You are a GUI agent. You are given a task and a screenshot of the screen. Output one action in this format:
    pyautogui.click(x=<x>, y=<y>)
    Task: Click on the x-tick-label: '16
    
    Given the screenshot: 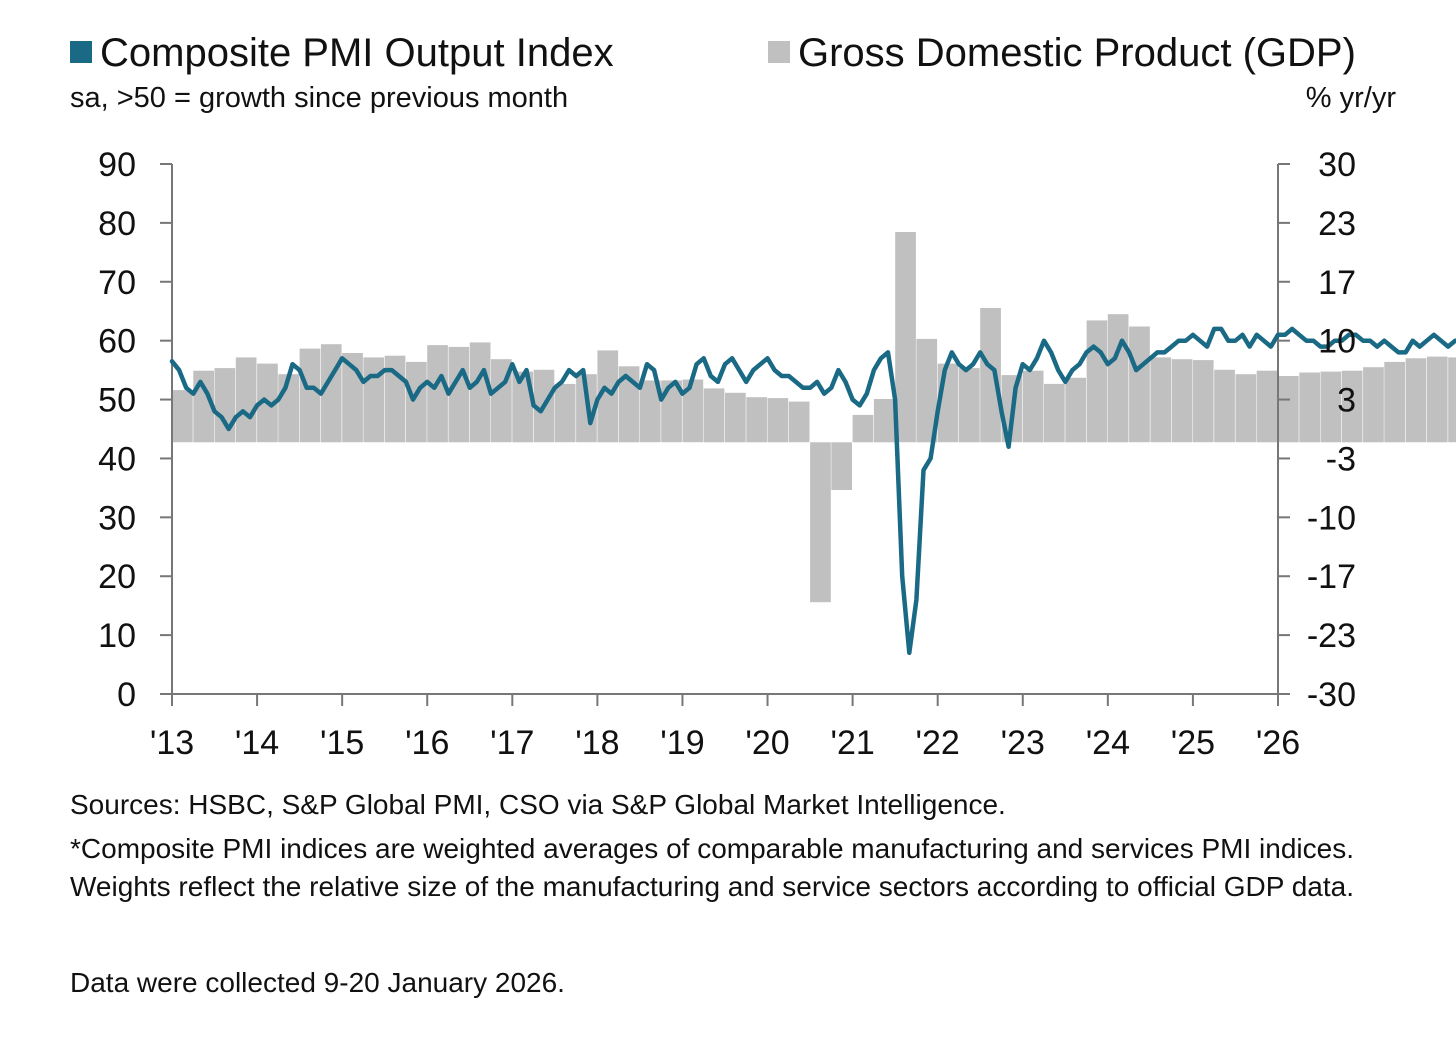 What is the action you would take?
    pyautogui.click(x=427, y=743)
    